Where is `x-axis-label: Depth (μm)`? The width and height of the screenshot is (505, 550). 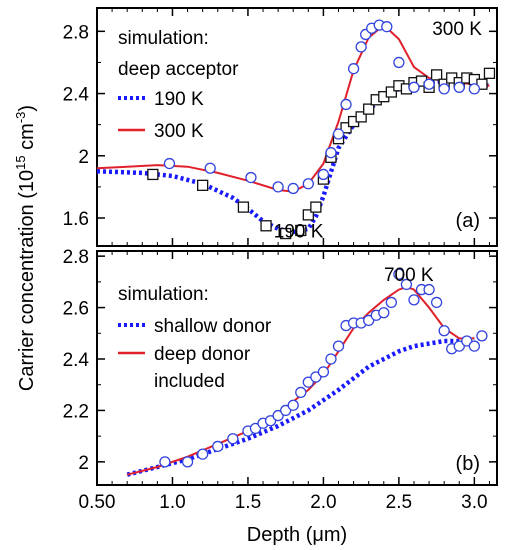
x-axis-label: Depth (μm) is located at coordinates (297, 535).